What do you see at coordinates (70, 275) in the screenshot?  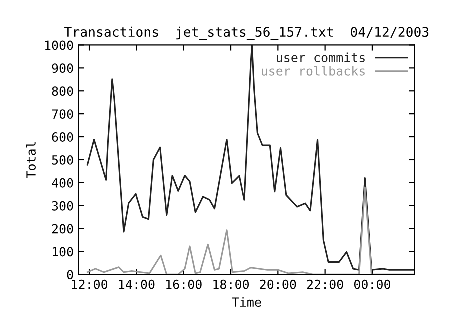 I see `y-tick-label: 0` at bounding box center [70, 275].